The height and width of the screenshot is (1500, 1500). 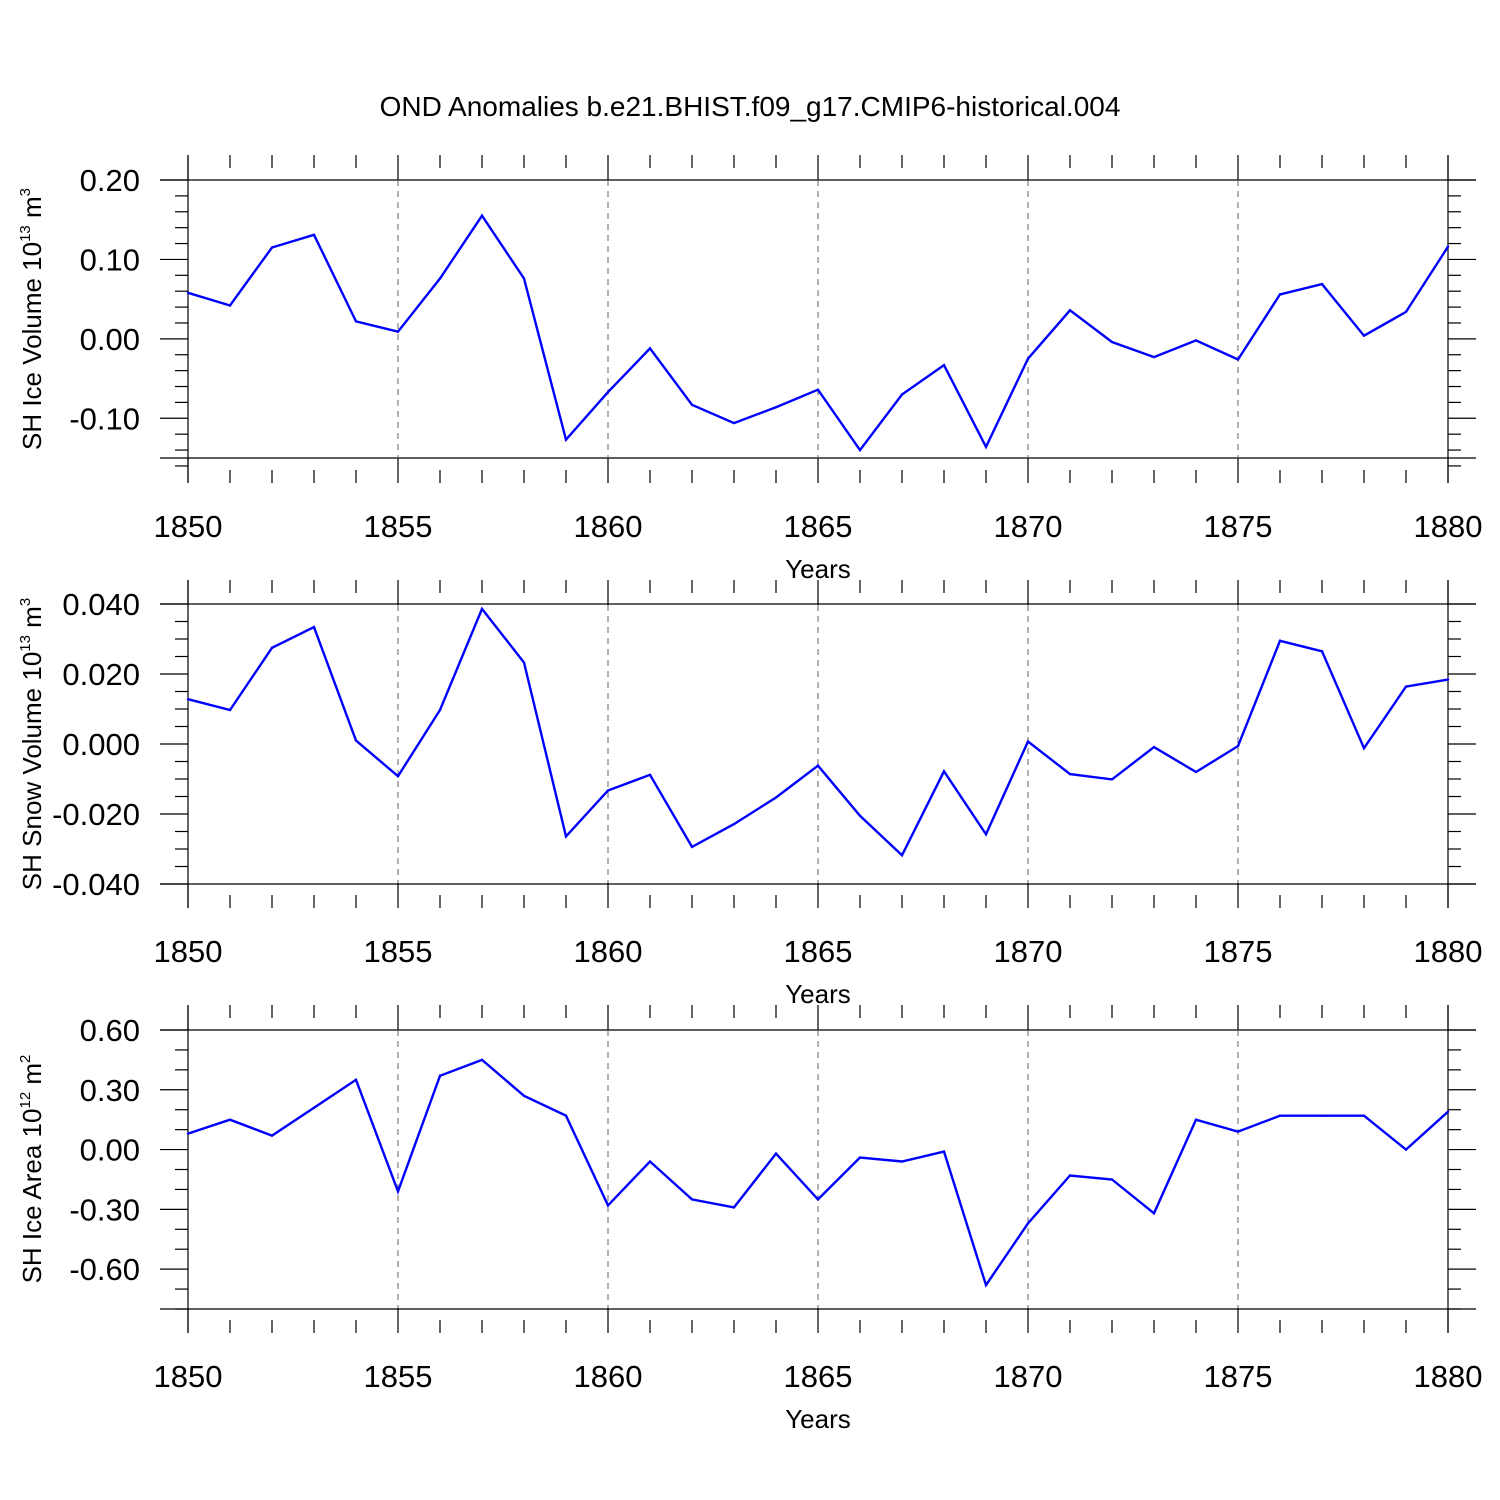 What do you see at coordinates (110, 1090) in the screenshot?
I see `y-tick-label: 0.30` at bounding box center [110, 1090].